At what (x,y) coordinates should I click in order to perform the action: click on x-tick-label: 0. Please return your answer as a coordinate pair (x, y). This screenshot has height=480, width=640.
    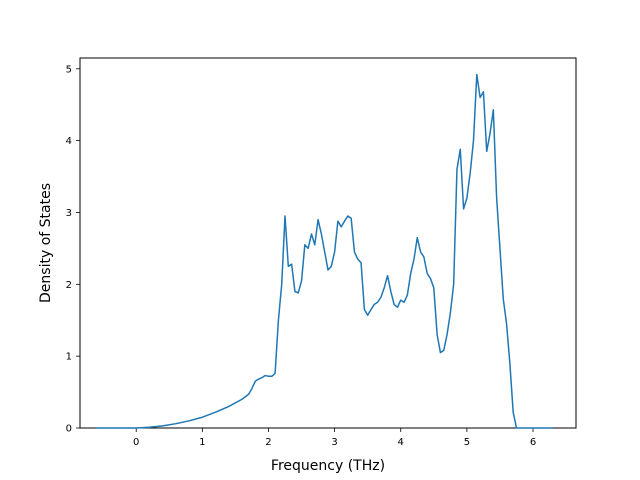
    Looking at the image, I should click on (136, 442).